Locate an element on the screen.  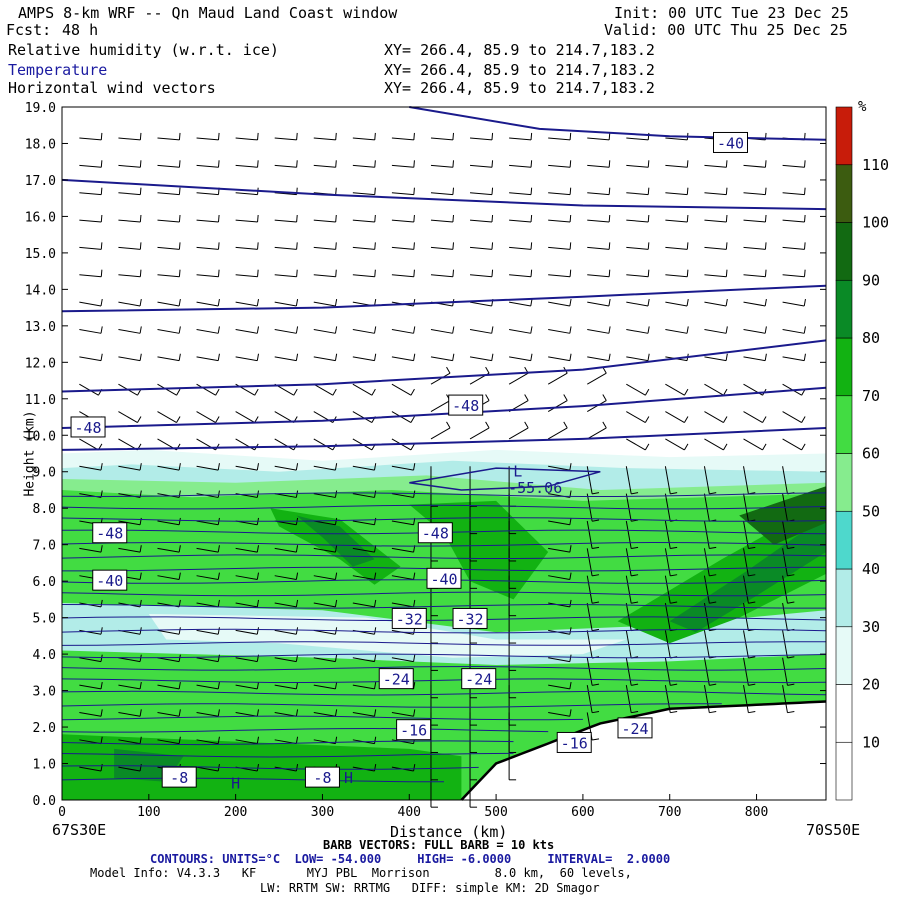
y-tick-label: 2.0 is located at coordinates (44, 728).